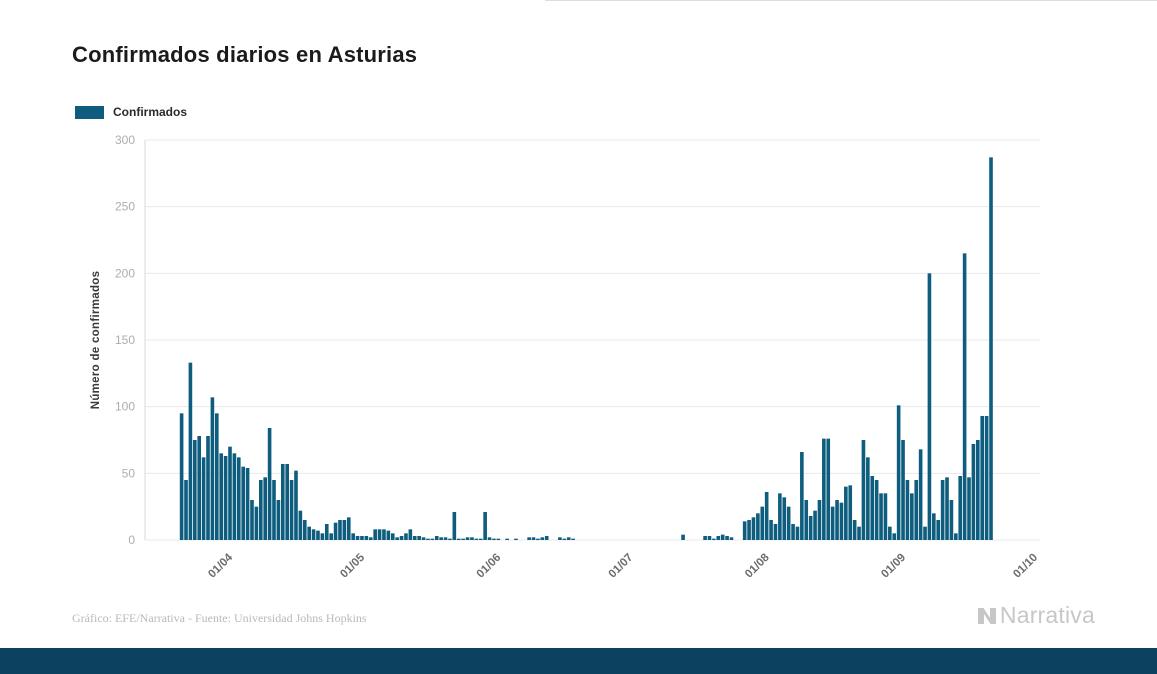  Describe the element at coordinates (851, 0) in the screenshot. I see `top-edge-hairline` at that location.